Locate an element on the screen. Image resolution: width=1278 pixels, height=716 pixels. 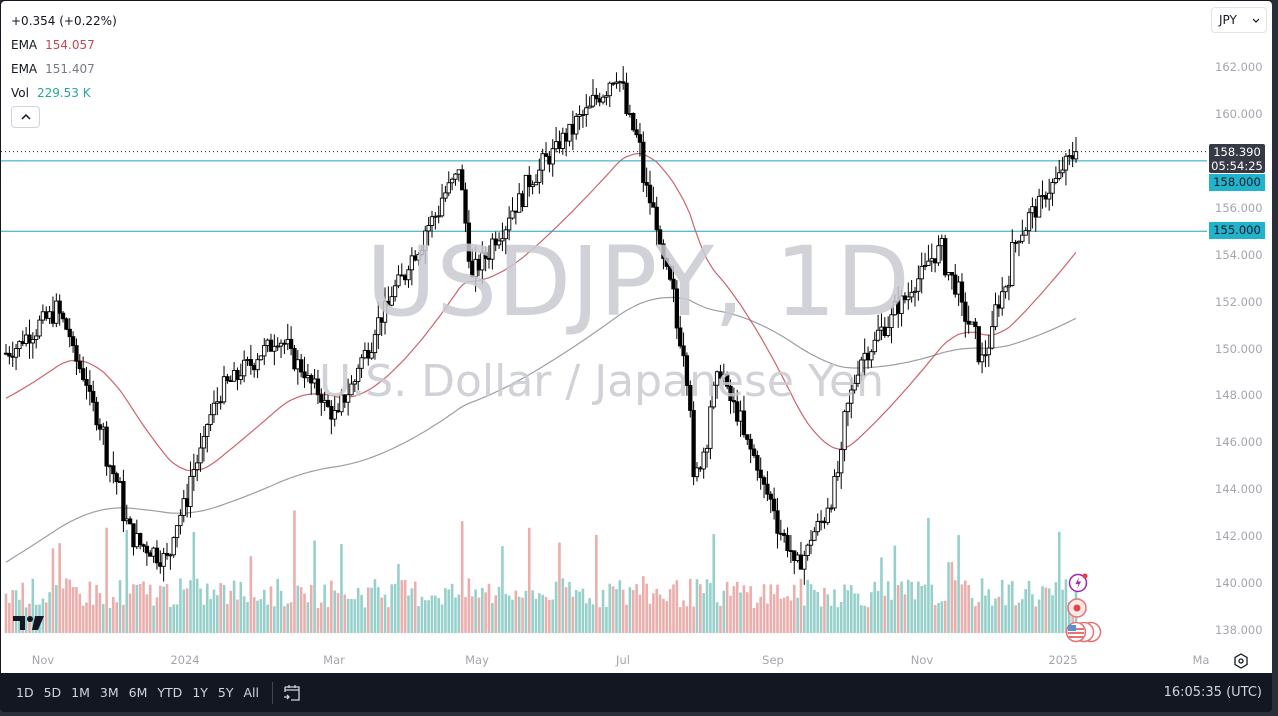
volume-value: 229.53 K is located at coordinates (63, 93).